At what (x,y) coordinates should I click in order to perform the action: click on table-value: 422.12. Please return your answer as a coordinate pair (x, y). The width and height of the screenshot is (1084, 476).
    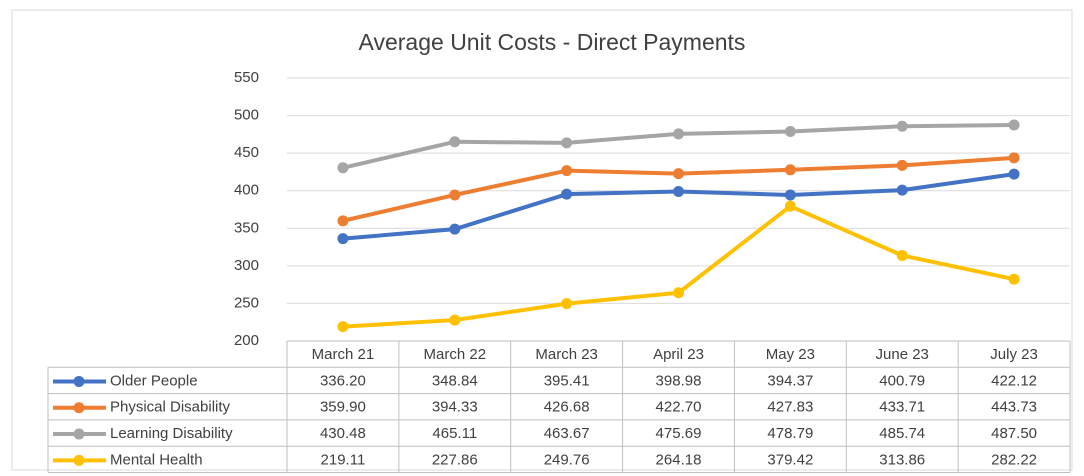
    Looking at the image, I should click on (1014, 380).